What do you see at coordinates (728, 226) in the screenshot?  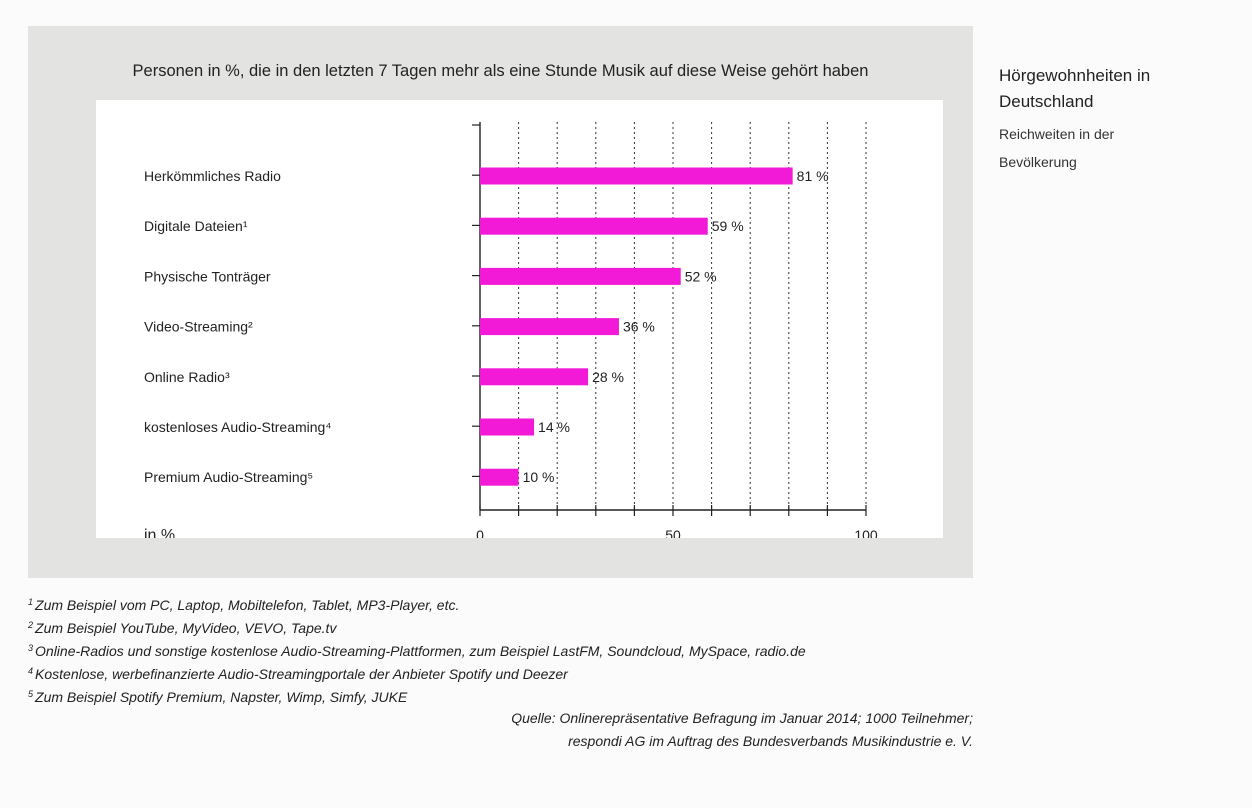 I see `value-label: 59 %` at bounding box center [728, 226].